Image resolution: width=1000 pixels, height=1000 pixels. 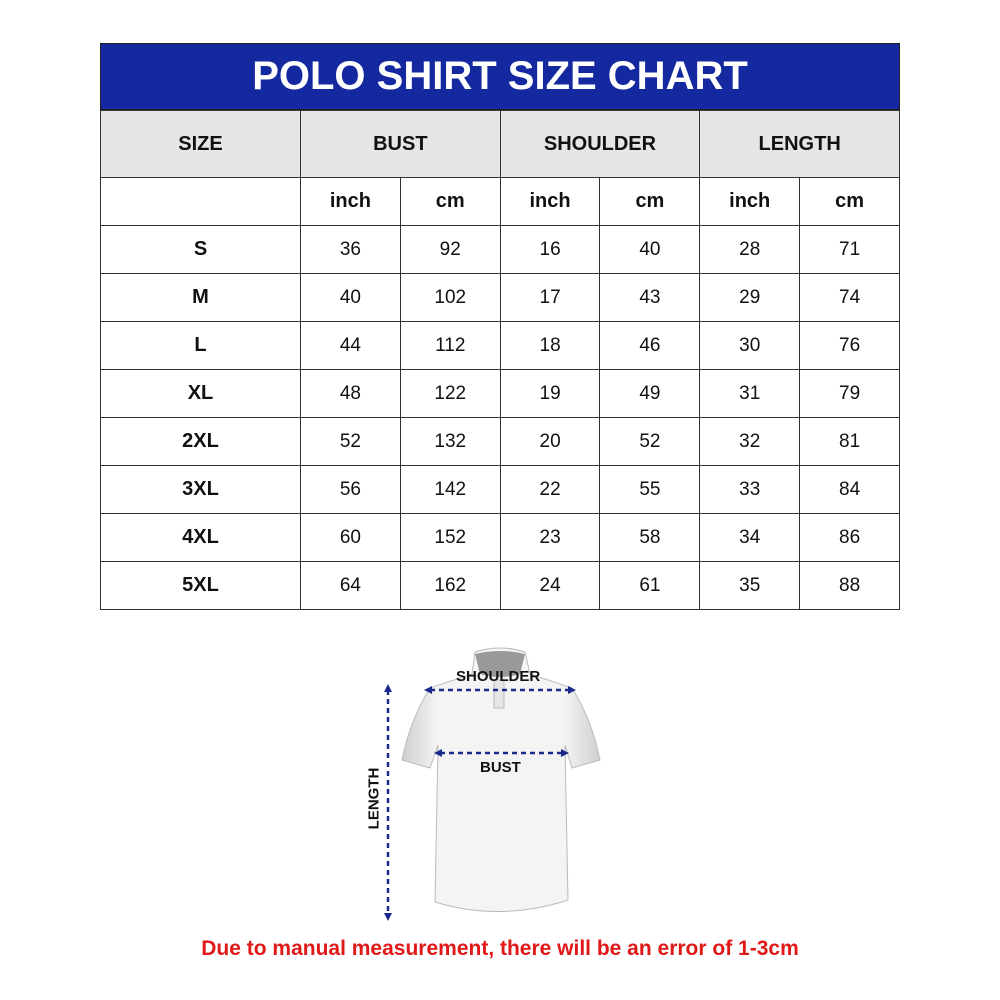 I want to click on value-cell: 43, so click(x=650, y=297).